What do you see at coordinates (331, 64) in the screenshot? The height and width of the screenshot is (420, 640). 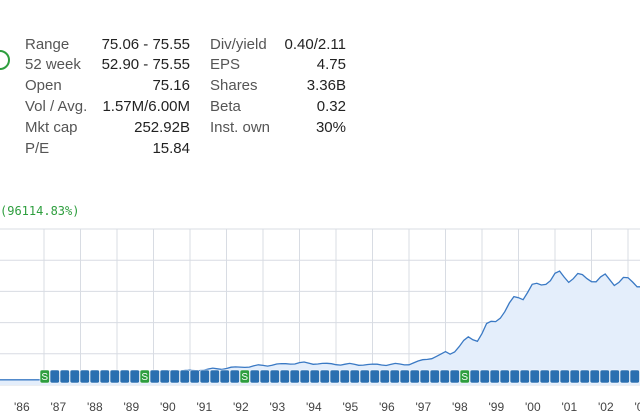 I see `stat-value: 4.75` at bounding box center [331, 64].